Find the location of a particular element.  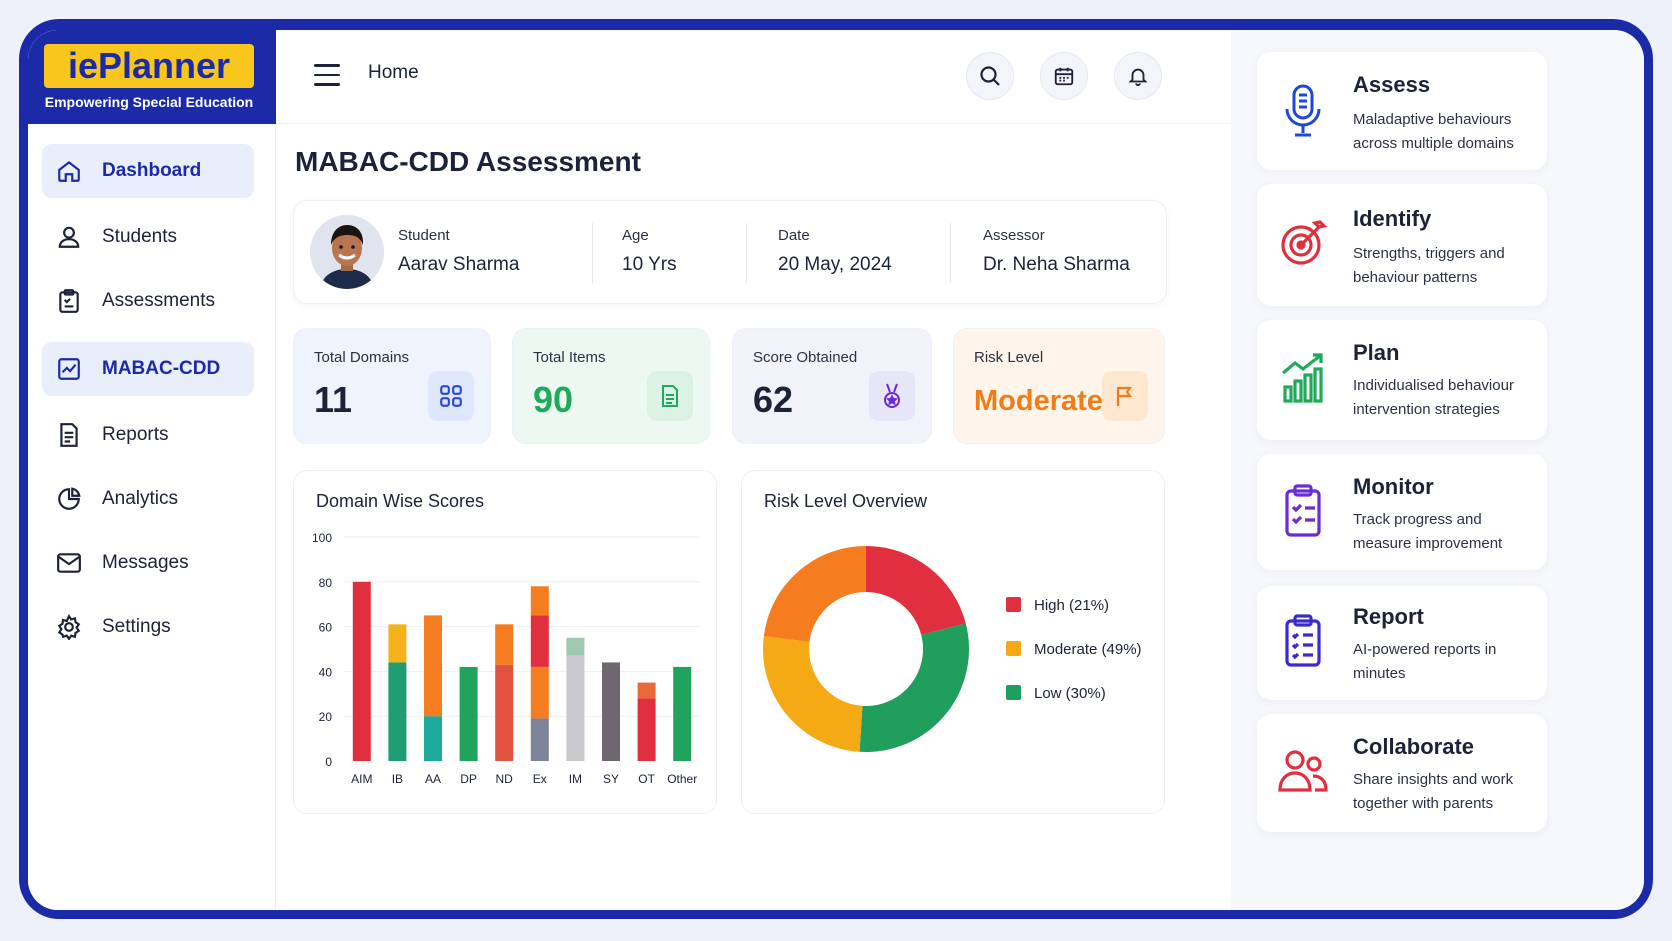

page-title: MABAC-CDD Assessment is located at coordinates (468, 161).